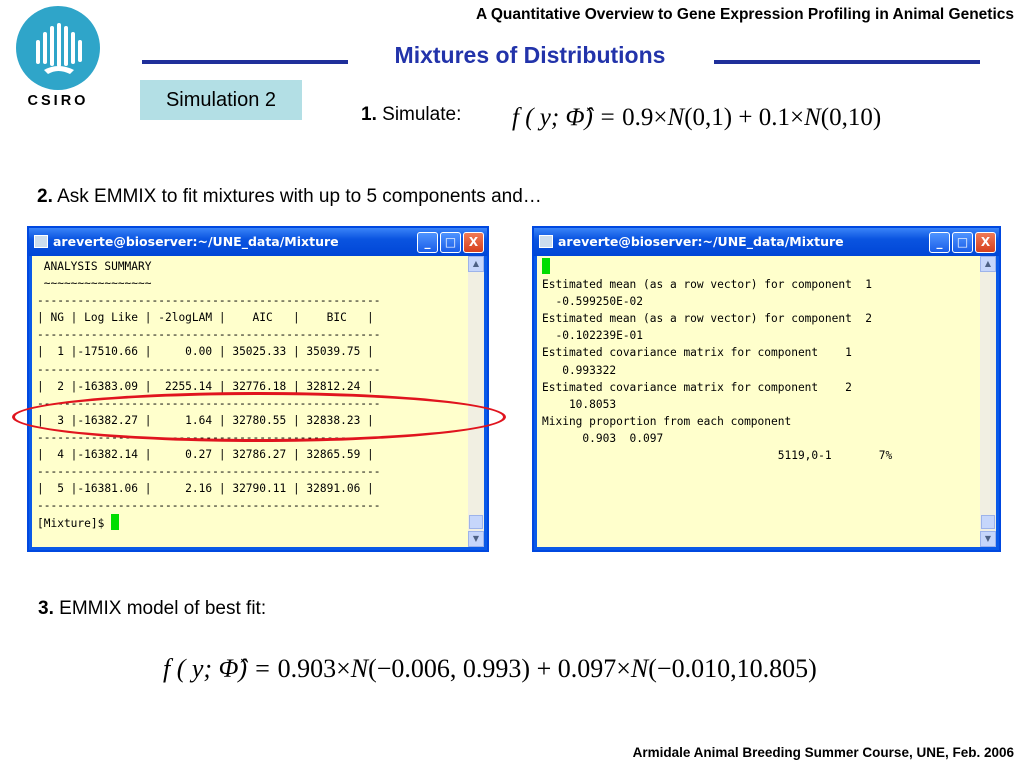 This screenshot has height=768, width=1024. I want to click on step-3: 3. EMMIX model of best fit:, so click(152, 609).